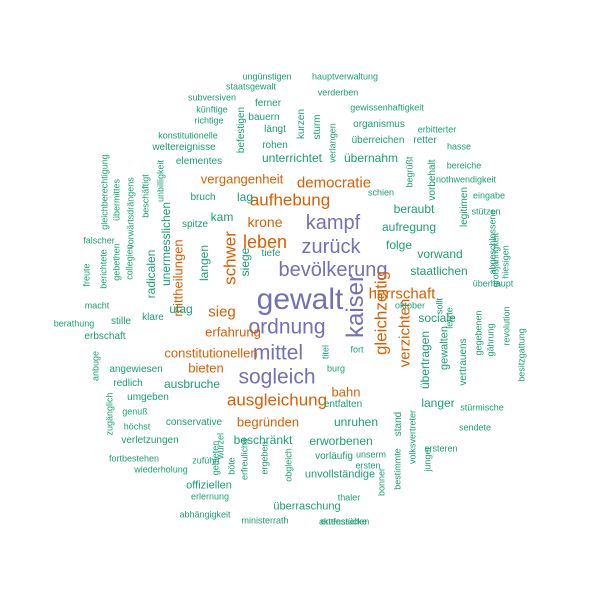  Describe the element at coordinates (209, 120) in the screenshot. I see `word-richtige: richtige` at that location.